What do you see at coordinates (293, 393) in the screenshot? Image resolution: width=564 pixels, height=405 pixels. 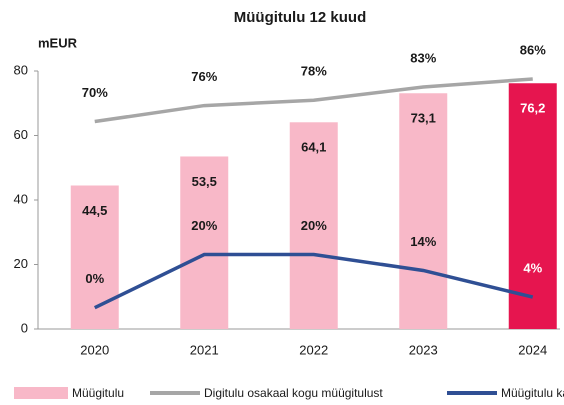 I see `legend-label: Digitulu osakaal kogu müügitulust` at bounding box center [293, 393].